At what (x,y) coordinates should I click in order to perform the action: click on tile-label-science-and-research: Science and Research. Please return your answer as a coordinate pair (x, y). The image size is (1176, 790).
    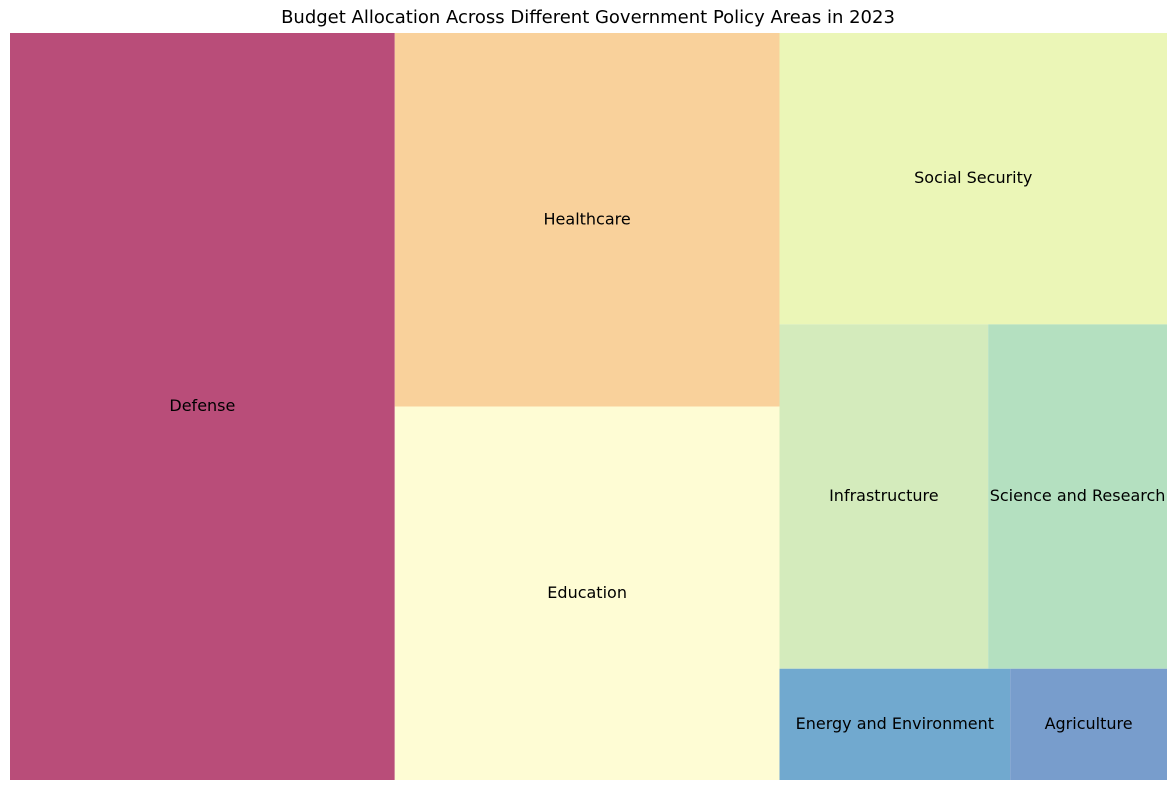
    Looking at the image, I should click on (1078, 495).